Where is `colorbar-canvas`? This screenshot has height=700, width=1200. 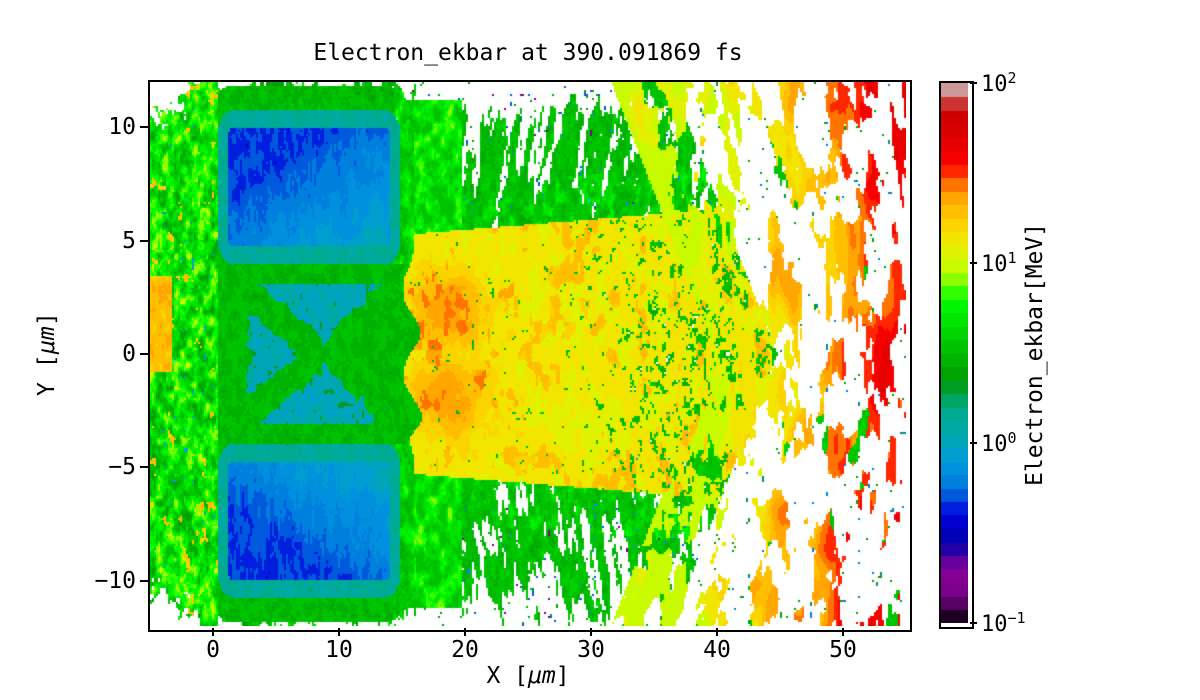 colorbar-canvas is located at coordinates (954, 353).